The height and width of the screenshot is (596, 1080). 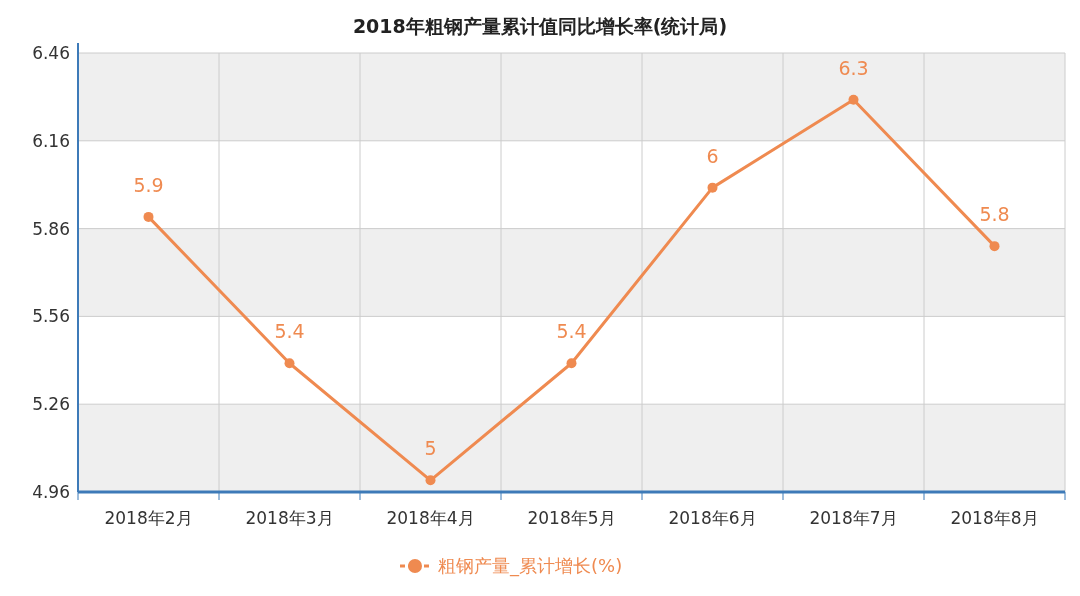 I want to click on y-tick-label: 4.96, so click(x=51, y=492).